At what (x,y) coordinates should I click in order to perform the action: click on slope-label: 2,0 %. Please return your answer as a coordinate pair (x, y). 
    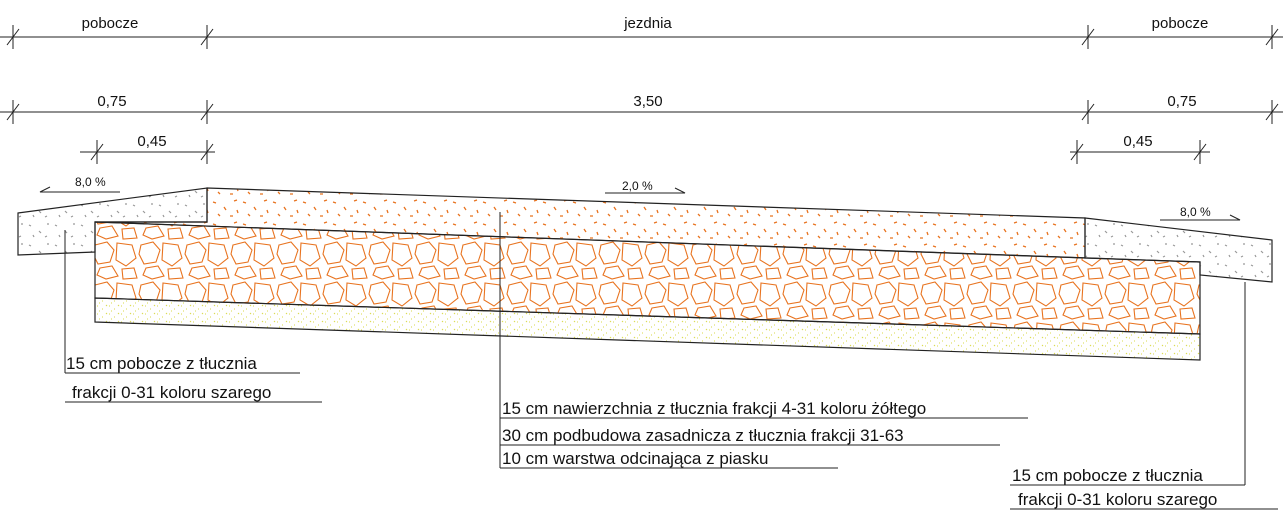
    Looking at the image, I should click on (637, 186).